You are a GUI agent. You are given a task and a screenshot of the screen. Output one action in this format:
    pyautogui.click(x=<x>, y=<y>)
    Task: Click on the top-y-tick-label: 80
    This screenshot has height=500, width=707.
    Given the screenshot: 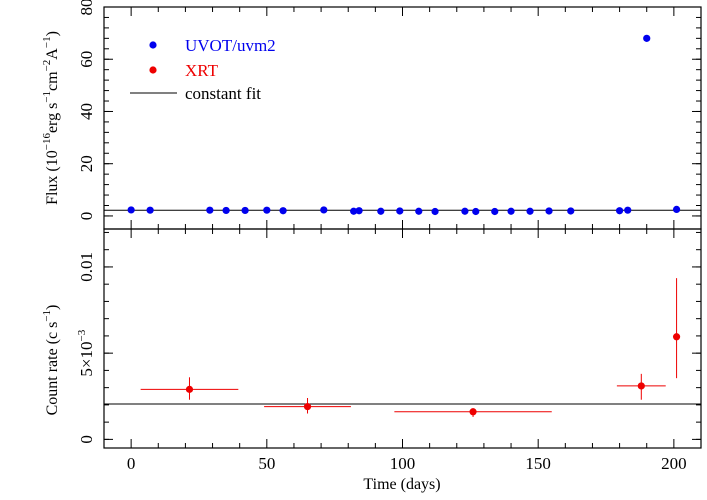 What is the action you would take?
    pyautogui.click(x=86, y=8)
    